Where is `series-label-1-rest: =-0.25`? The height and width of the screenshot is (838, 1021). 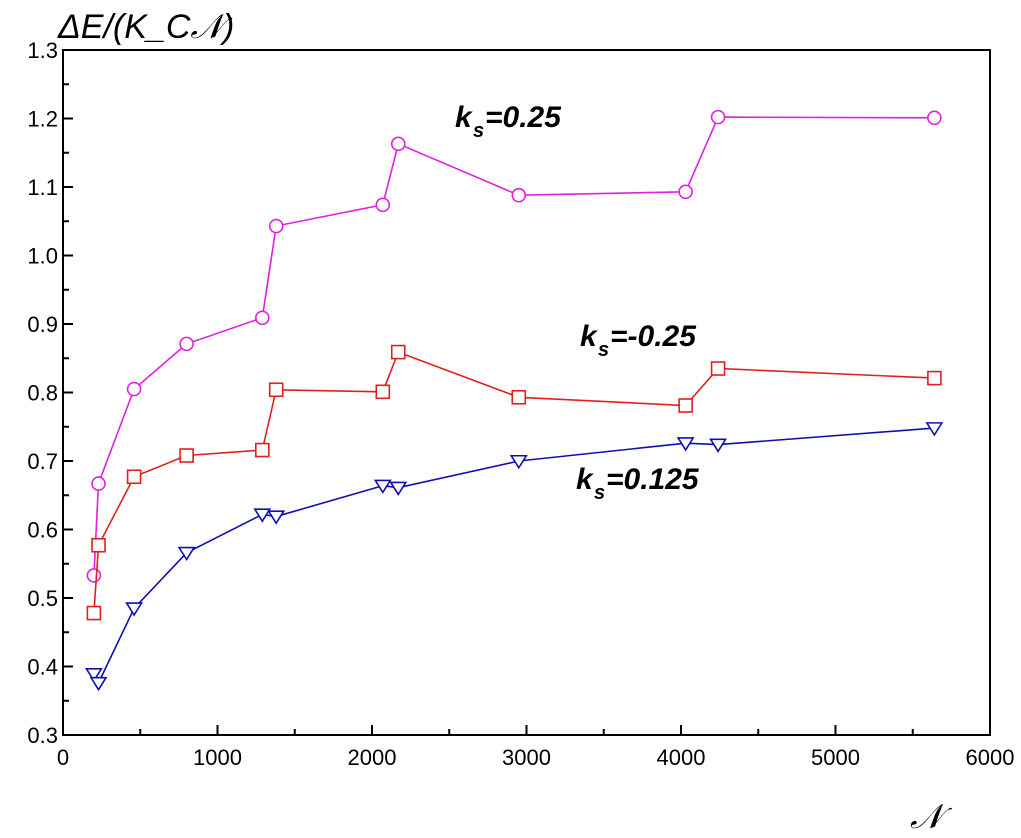
series-label-1-rest: =-0.25 is located at coordinates (653, 336).